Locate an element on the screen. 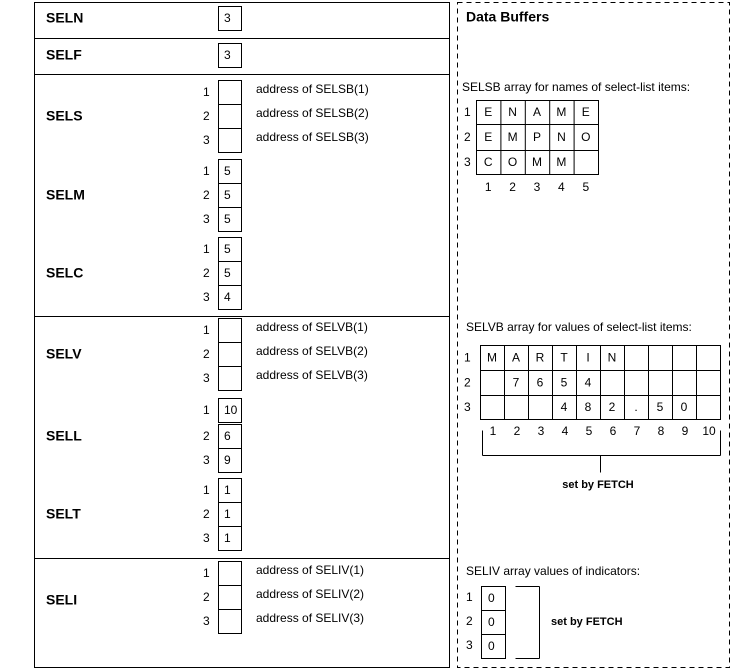  selt-index: 1 is located at coordinates (206, 490).